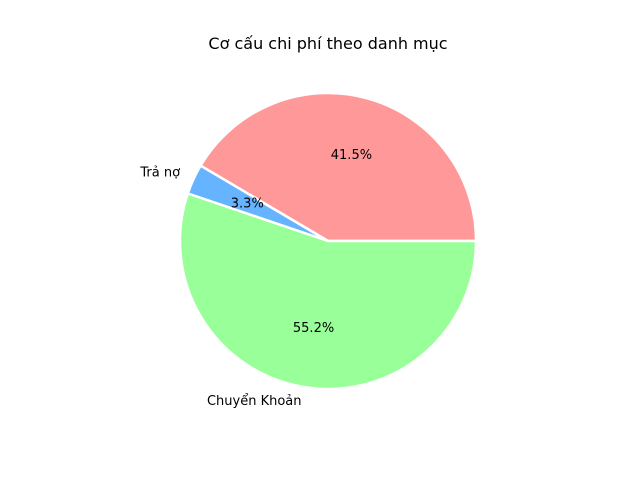  I want to click on pct-label-1: 3.3%, so click(247, 203).